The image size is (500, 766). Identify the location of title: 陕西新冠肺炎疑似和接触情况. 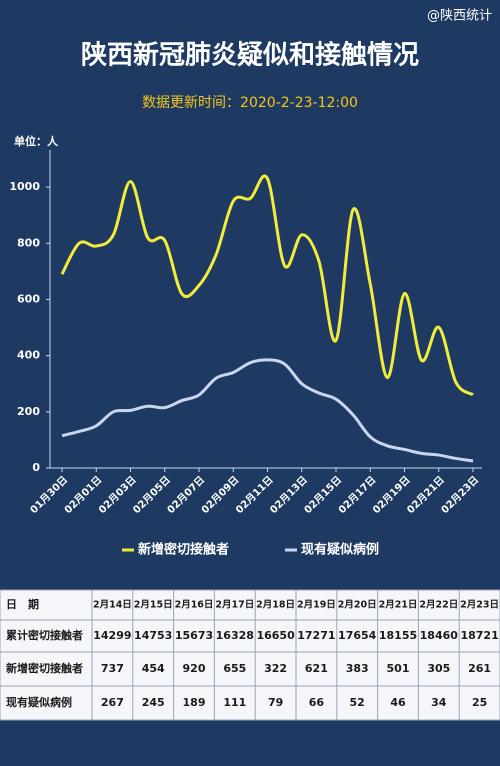
(250, 55).